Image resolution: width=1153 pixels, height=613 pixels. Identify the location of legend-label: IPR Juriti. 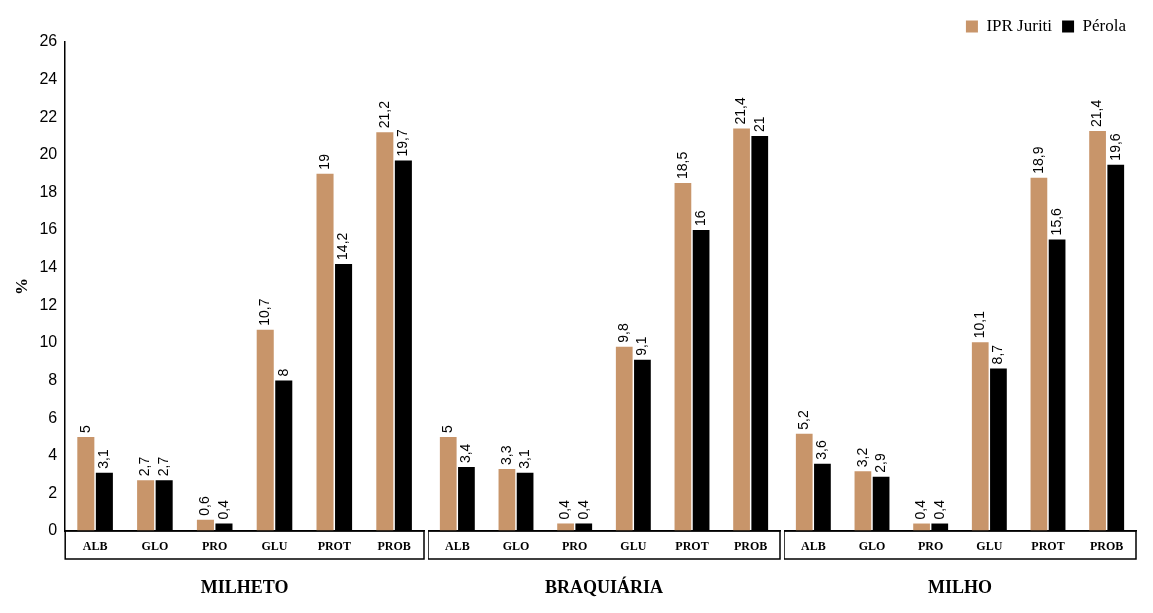
(1019, 25).